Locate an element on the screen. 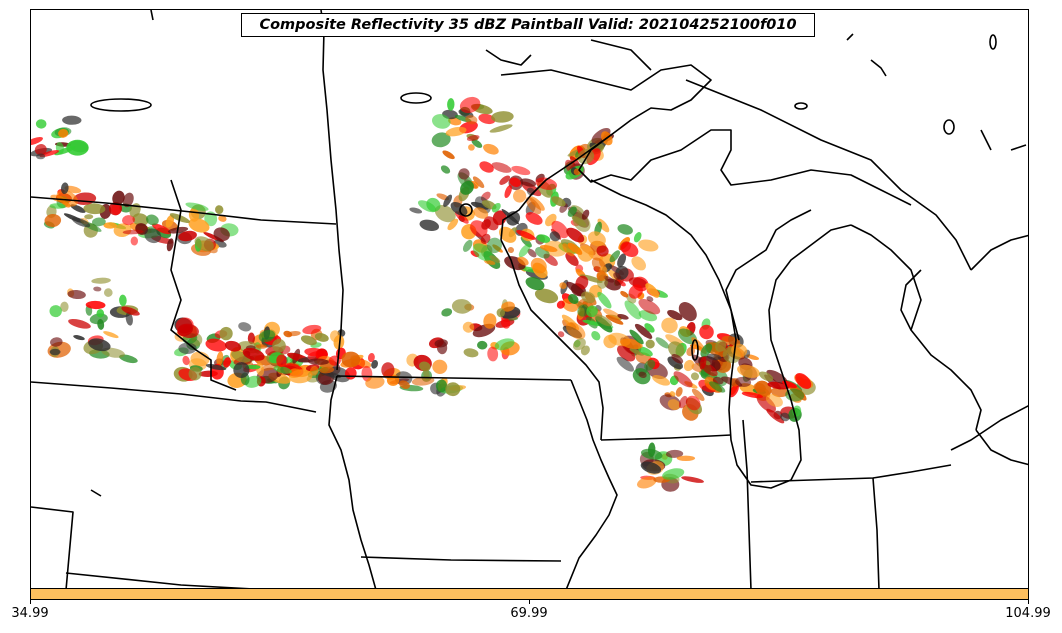 This screenshot has height=633, width=1062. colorbar-label-mid: 69.99 is located at coordinates (529, 613).